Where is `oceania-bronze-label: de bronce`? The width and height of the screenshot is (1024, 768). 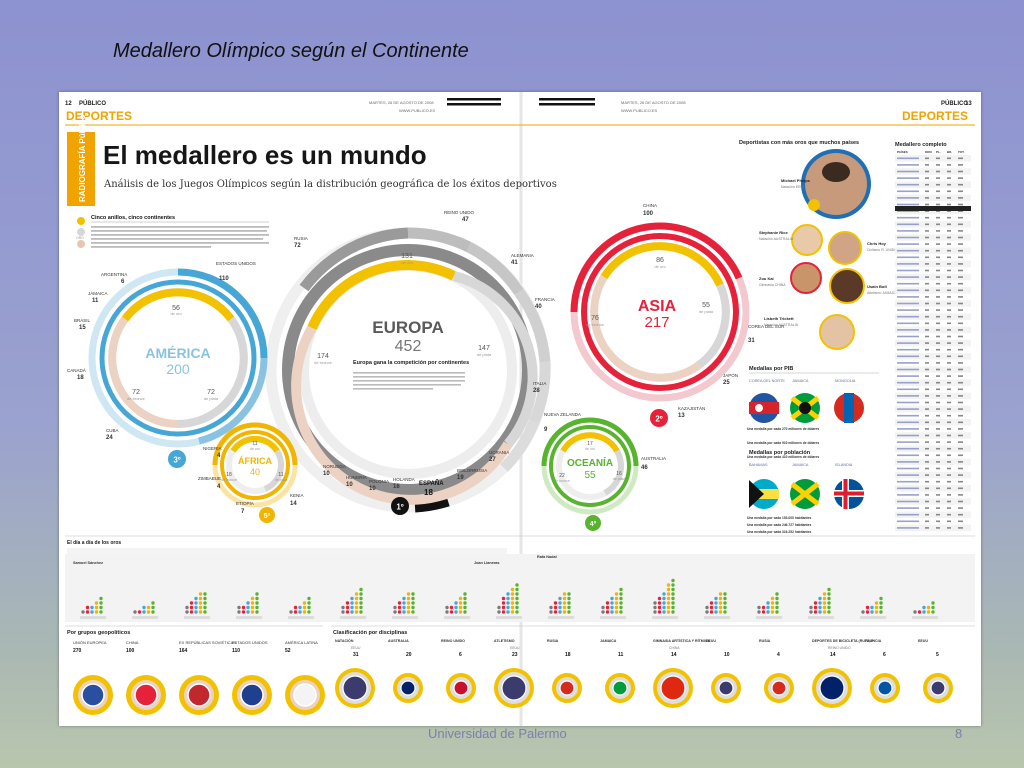 oceania-bronze-label: de bronce is located at coordinates (562, 481).